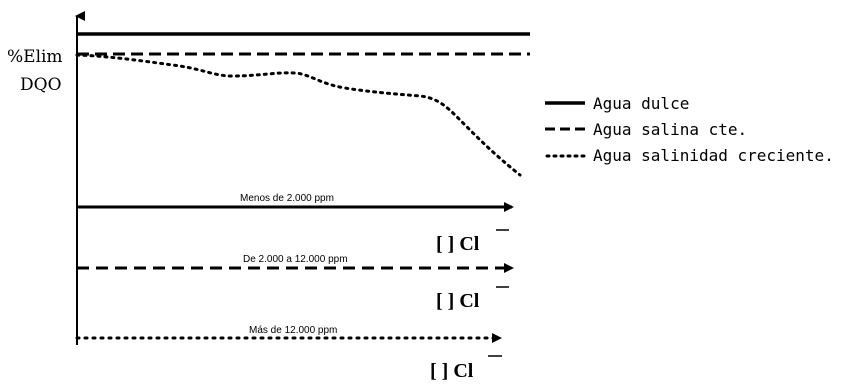 The height and width of the screenshot is (387, 852). Describe the element at coordinates (293, 330) in the screenshot. I see `range-label-high: Más de 12.000 ppm` at that location.